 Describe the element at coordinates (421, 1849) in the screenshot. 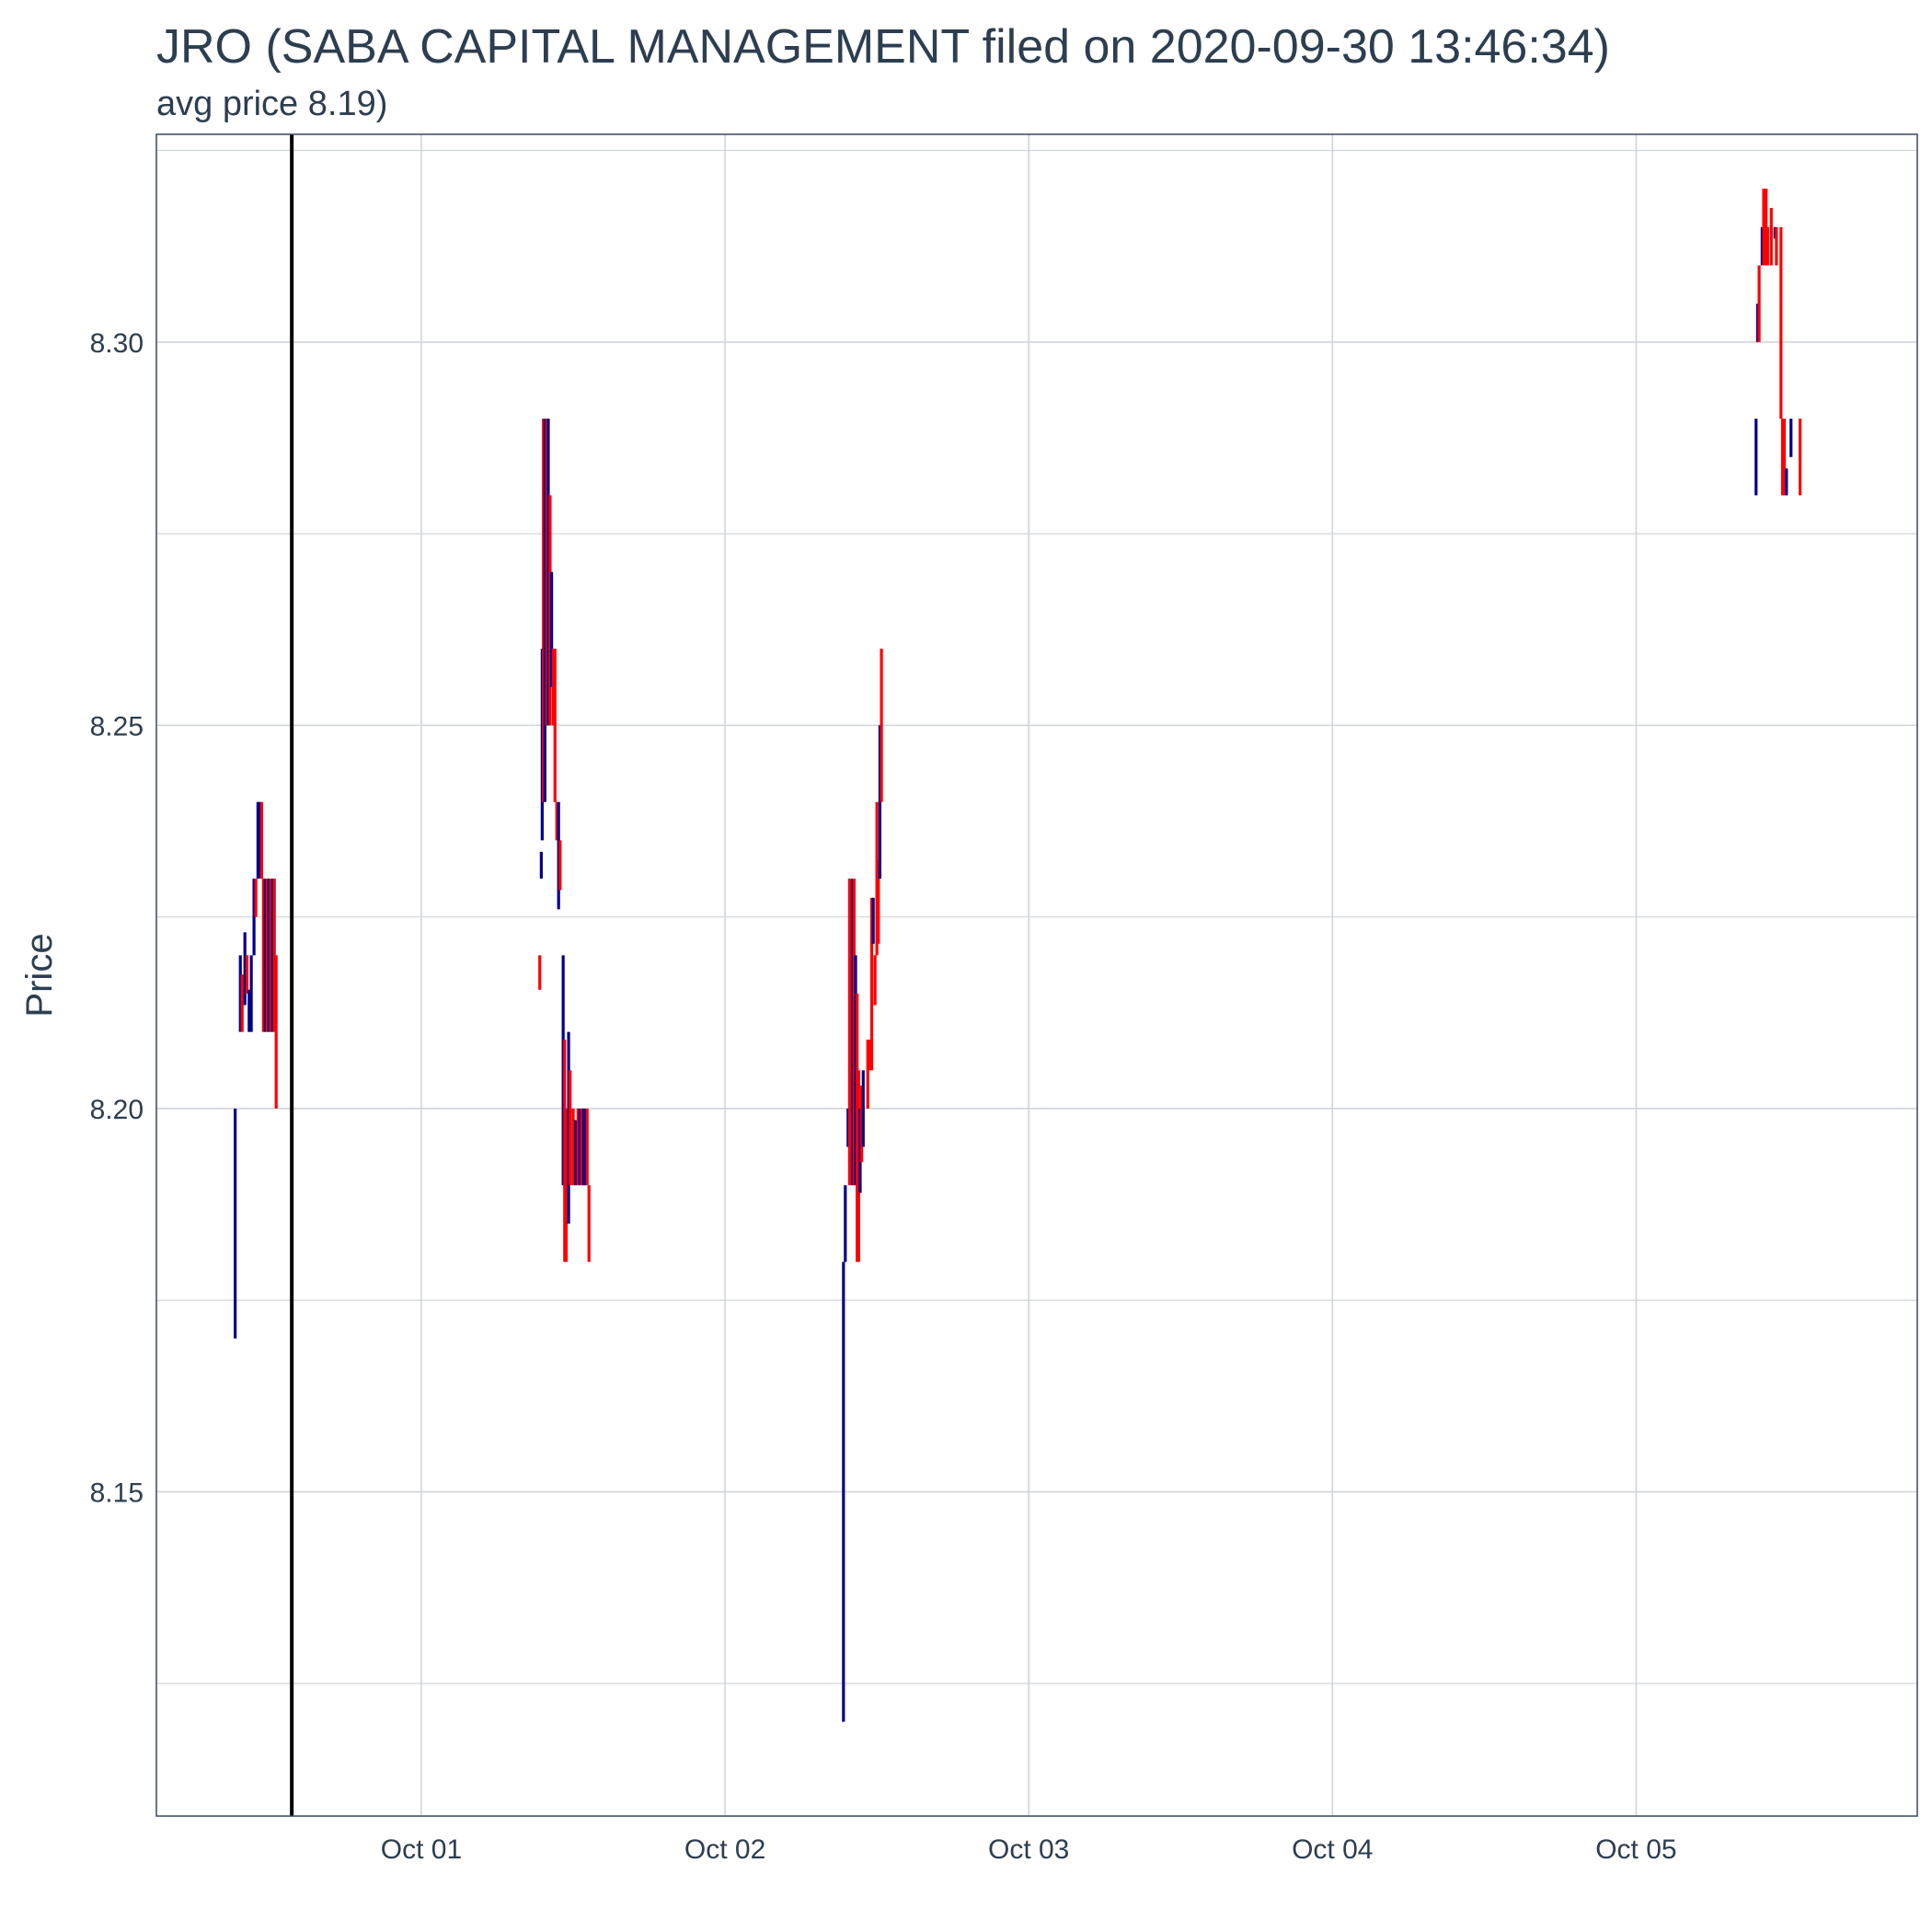

I see `x-tick-label: Oct 01` at that location.